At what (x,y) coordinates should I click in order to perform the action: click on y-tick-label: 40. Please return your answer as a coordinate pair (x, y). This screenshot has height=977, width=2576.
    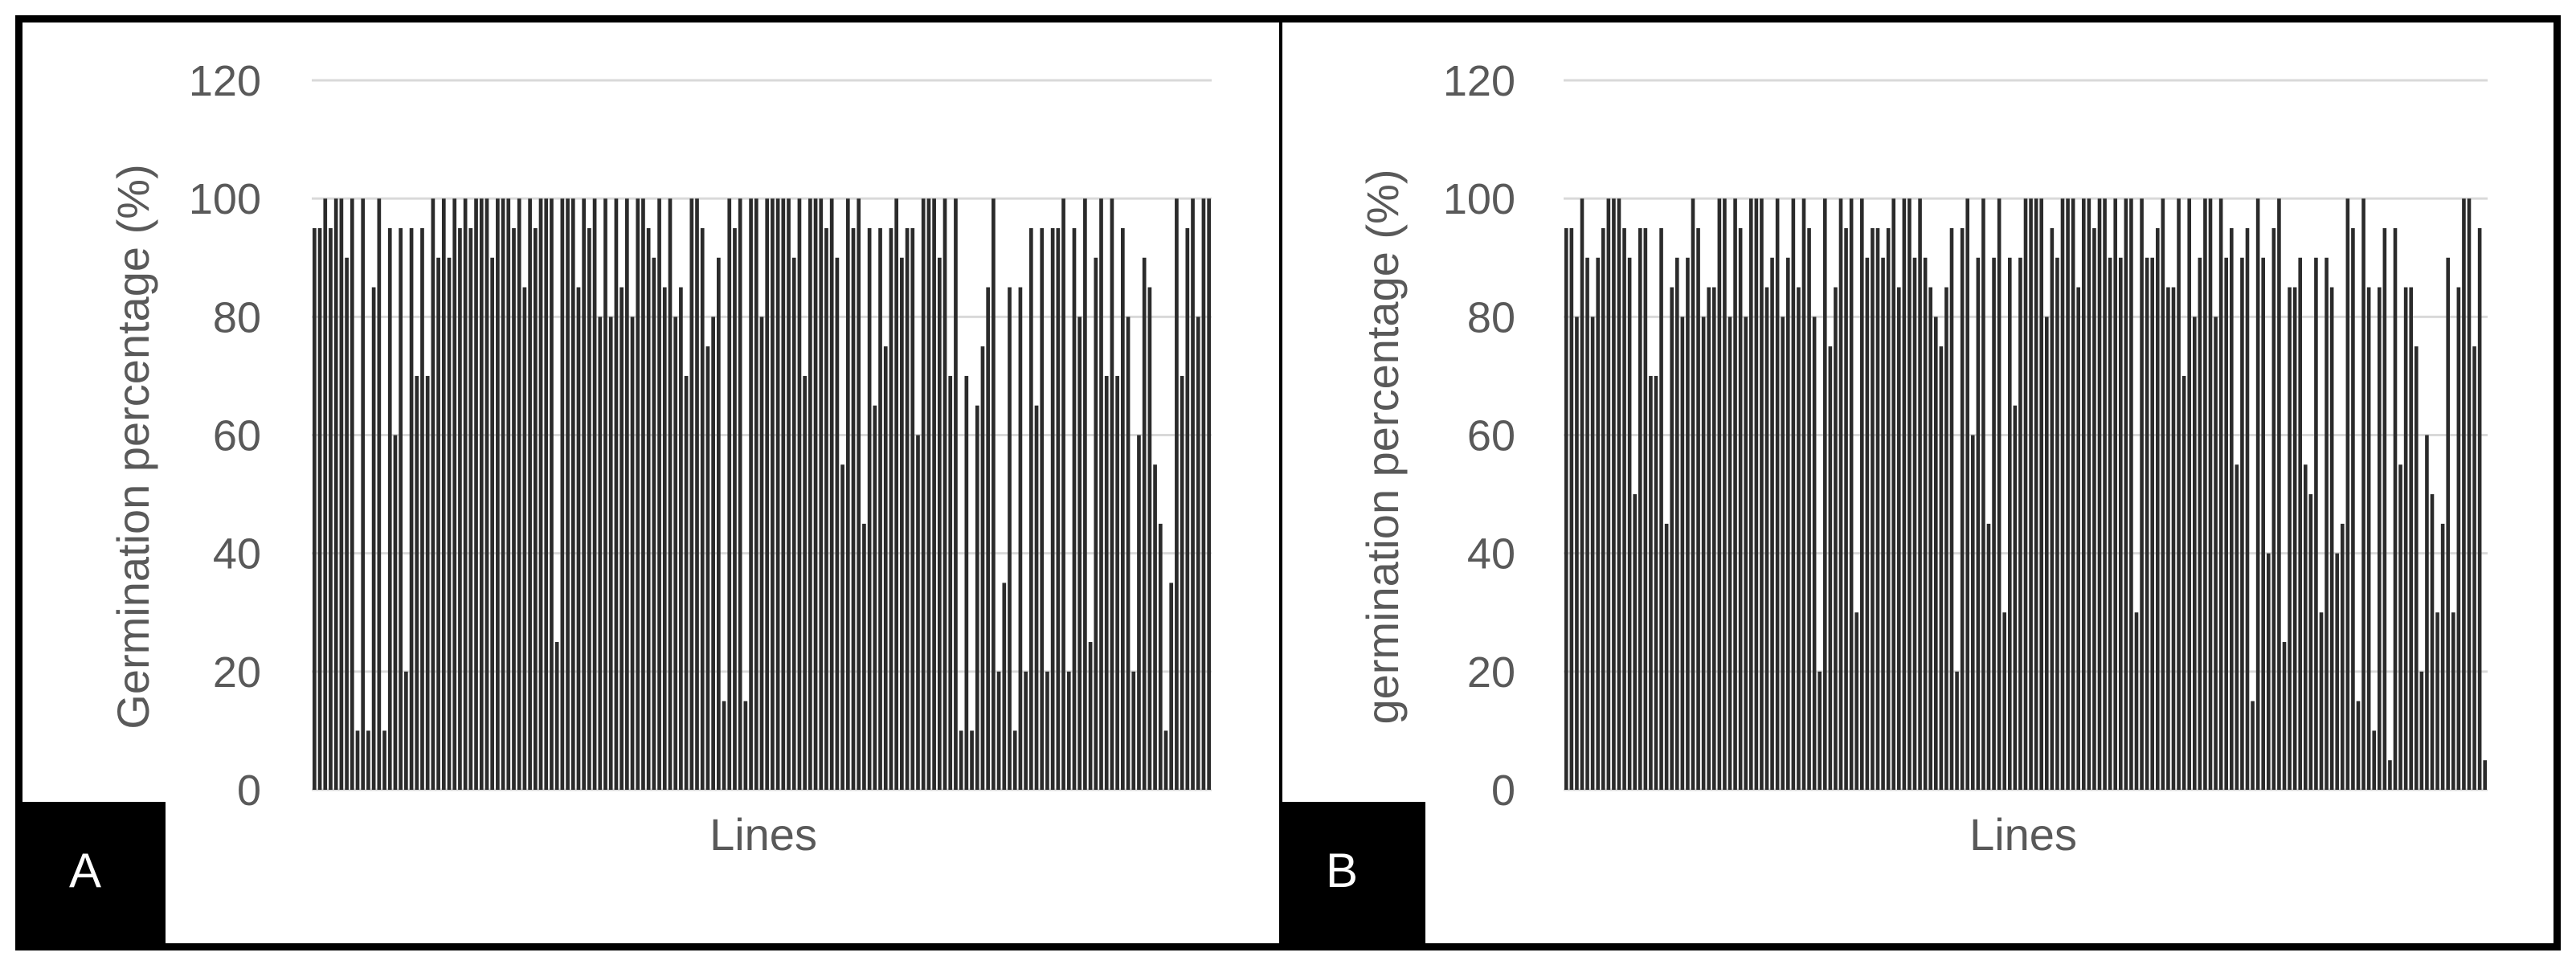
    Looking at the image, I should click on (237, 554).